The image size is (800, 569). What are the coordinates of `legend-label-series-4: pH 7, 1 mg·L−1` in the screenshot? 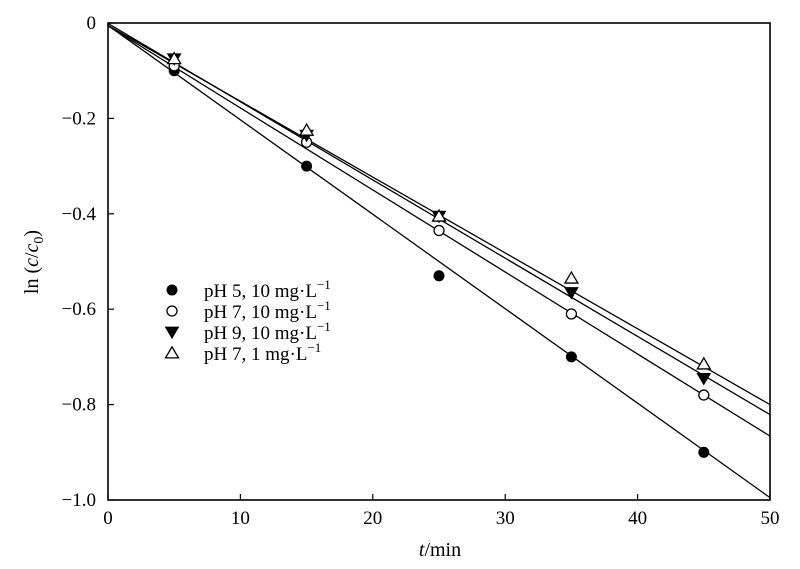 It's located at (262, 352).